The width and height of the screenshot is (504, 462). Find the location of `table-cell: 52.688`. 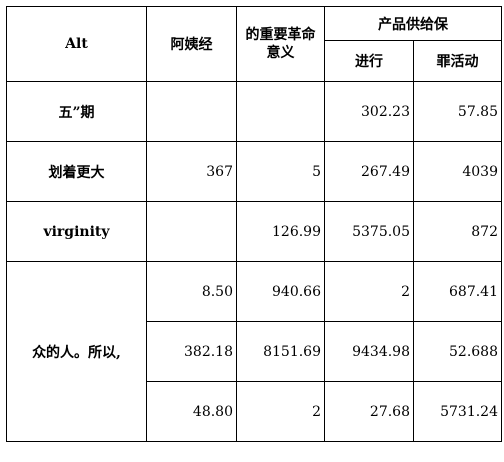

table-cell: 52.688 is located at coordinates (457, 351).